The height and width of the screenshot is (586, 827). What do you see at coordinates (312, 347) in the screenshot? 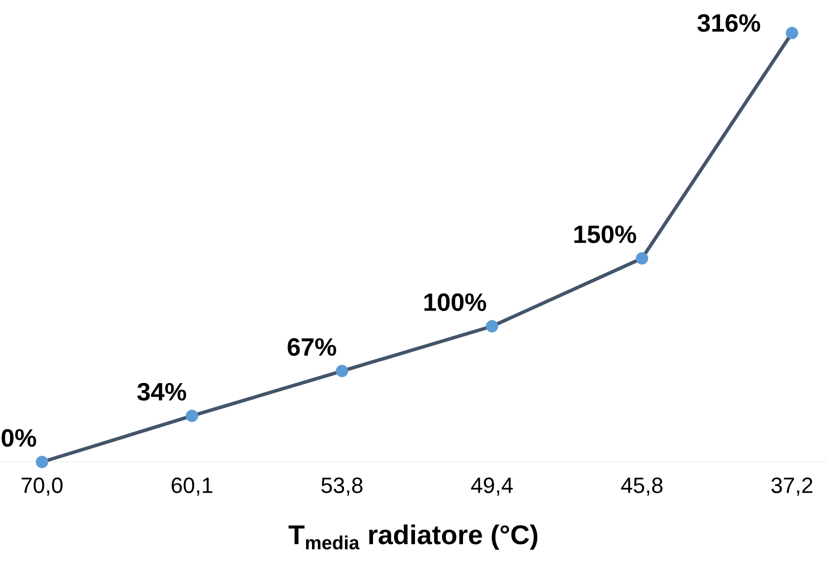
I see `data-label: 67%` at bounding box center [312, 347].